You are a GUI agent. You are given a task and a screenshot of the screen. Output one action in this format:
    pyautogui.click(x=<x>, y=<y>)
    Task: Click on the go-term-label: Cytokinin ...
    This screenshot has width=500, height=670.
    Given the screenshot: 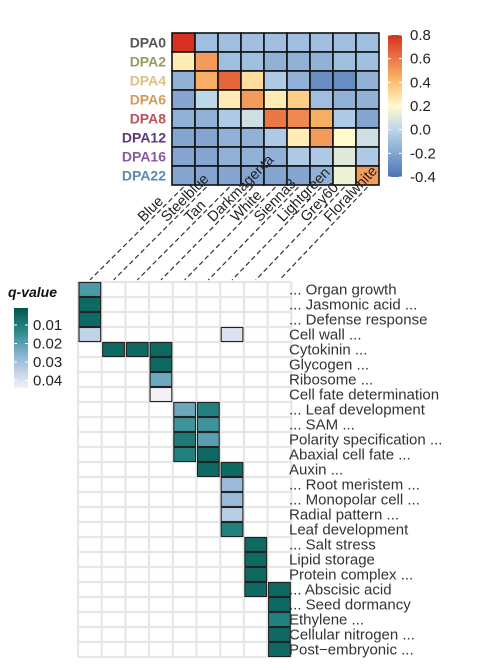 What is the action you would take?
    pyautogui.click(x=328, y=350)
    